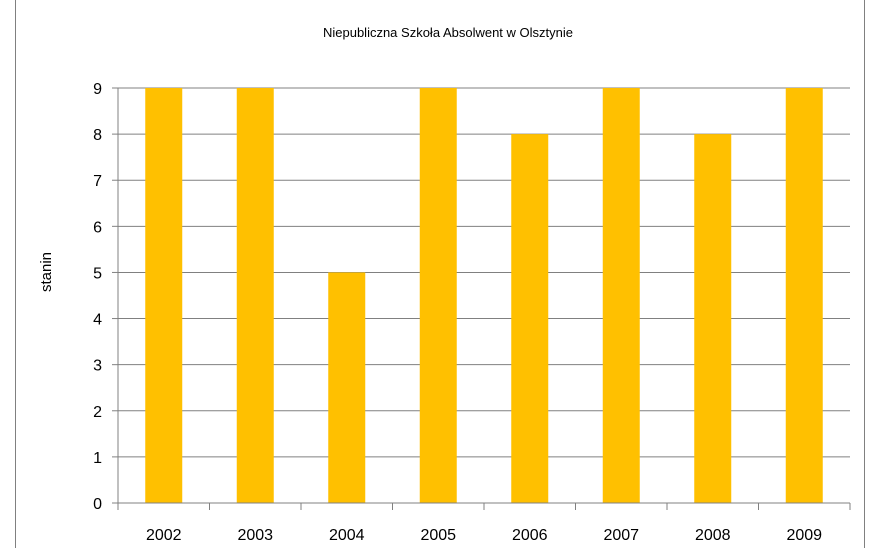 The width and height of the screenshot is (886, 549). I want to click on x-tick-label-2006: 2006, so click(530, 535).